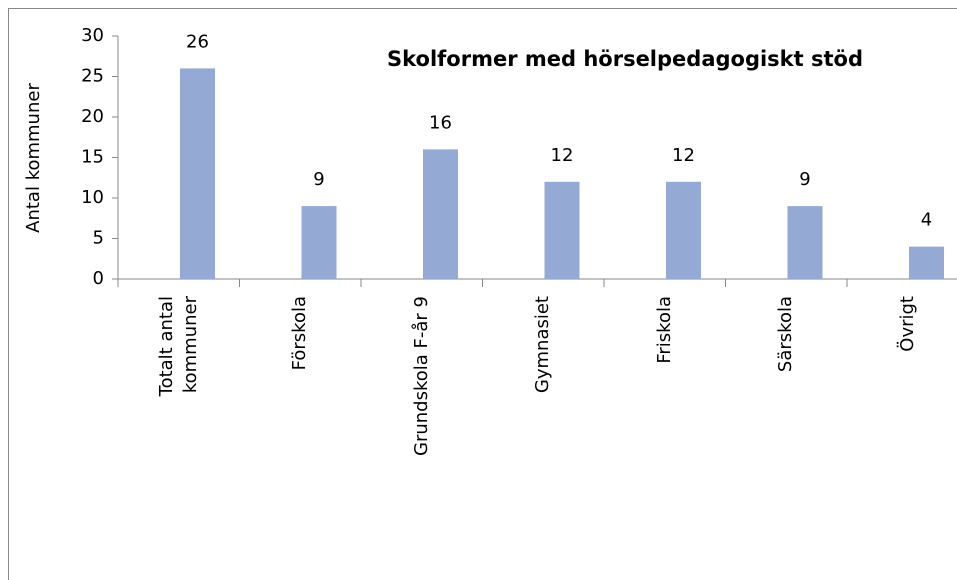 Image resolution: width=957 pixels, height=580 pixels. I want to click on x-tick-label: Särskola, so click(786, 334).